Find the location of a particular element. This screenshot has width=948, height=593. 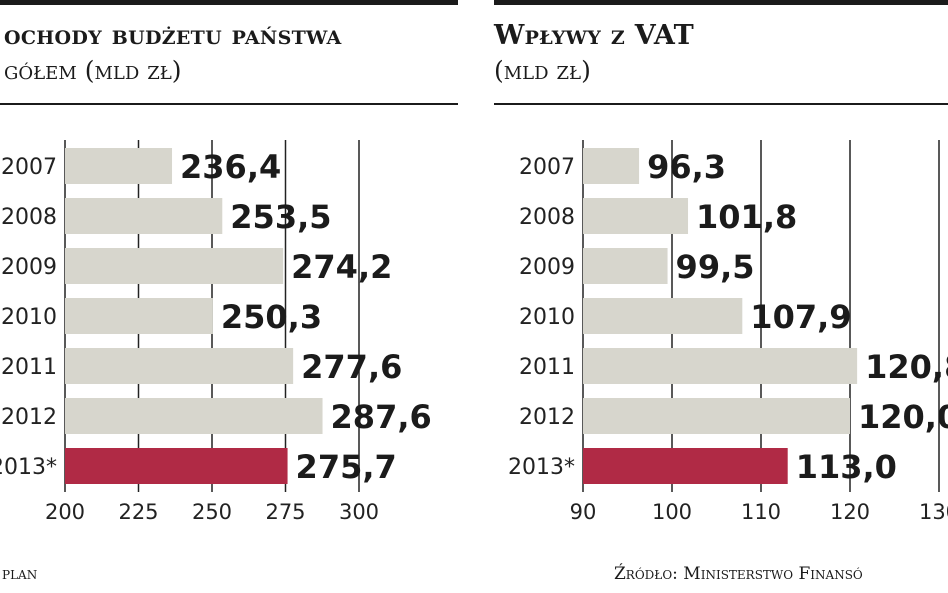

left-value-label: 275,7 is located at coordinates (346, 467).